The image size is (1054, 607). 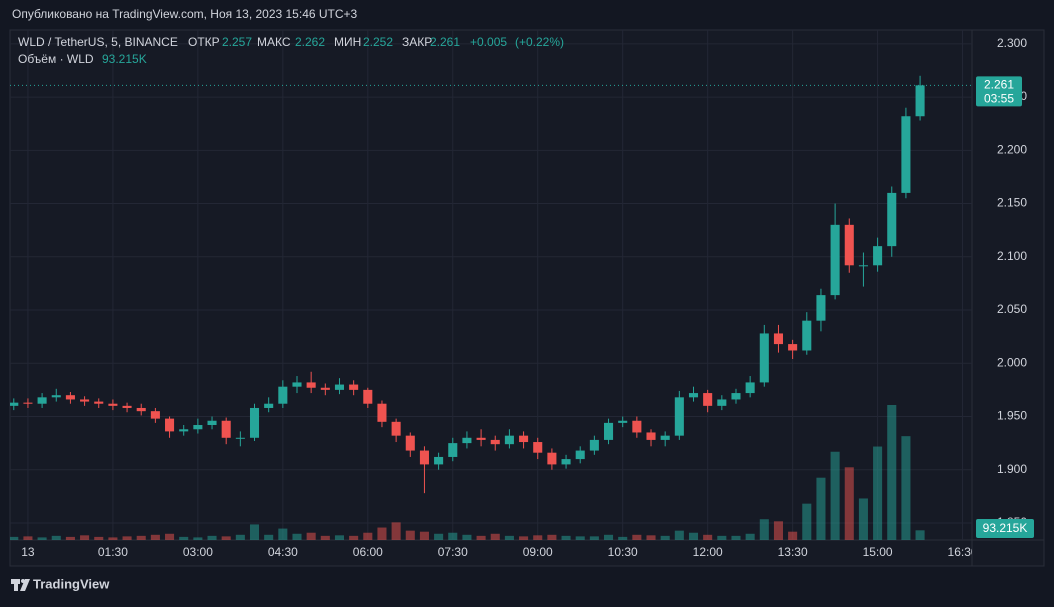 I want to click on x-tick-label: 13:30, so click(x=793, y=552).